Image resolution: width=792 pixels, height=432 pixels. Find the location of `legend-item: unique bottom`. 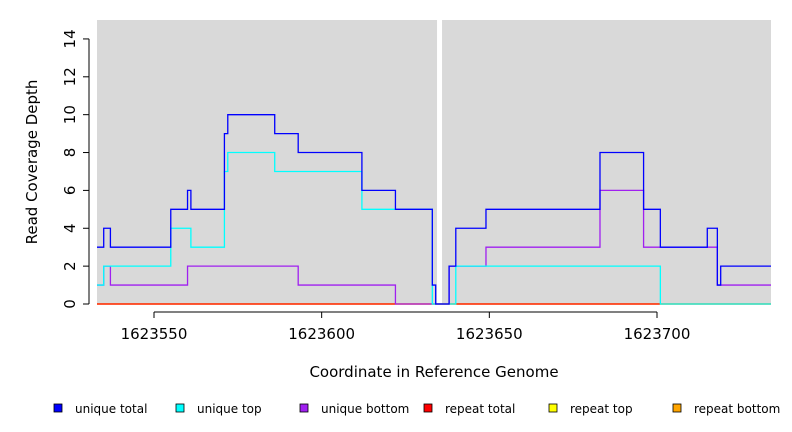

legend-item: unique bottom is located at coordinates (354, 409).